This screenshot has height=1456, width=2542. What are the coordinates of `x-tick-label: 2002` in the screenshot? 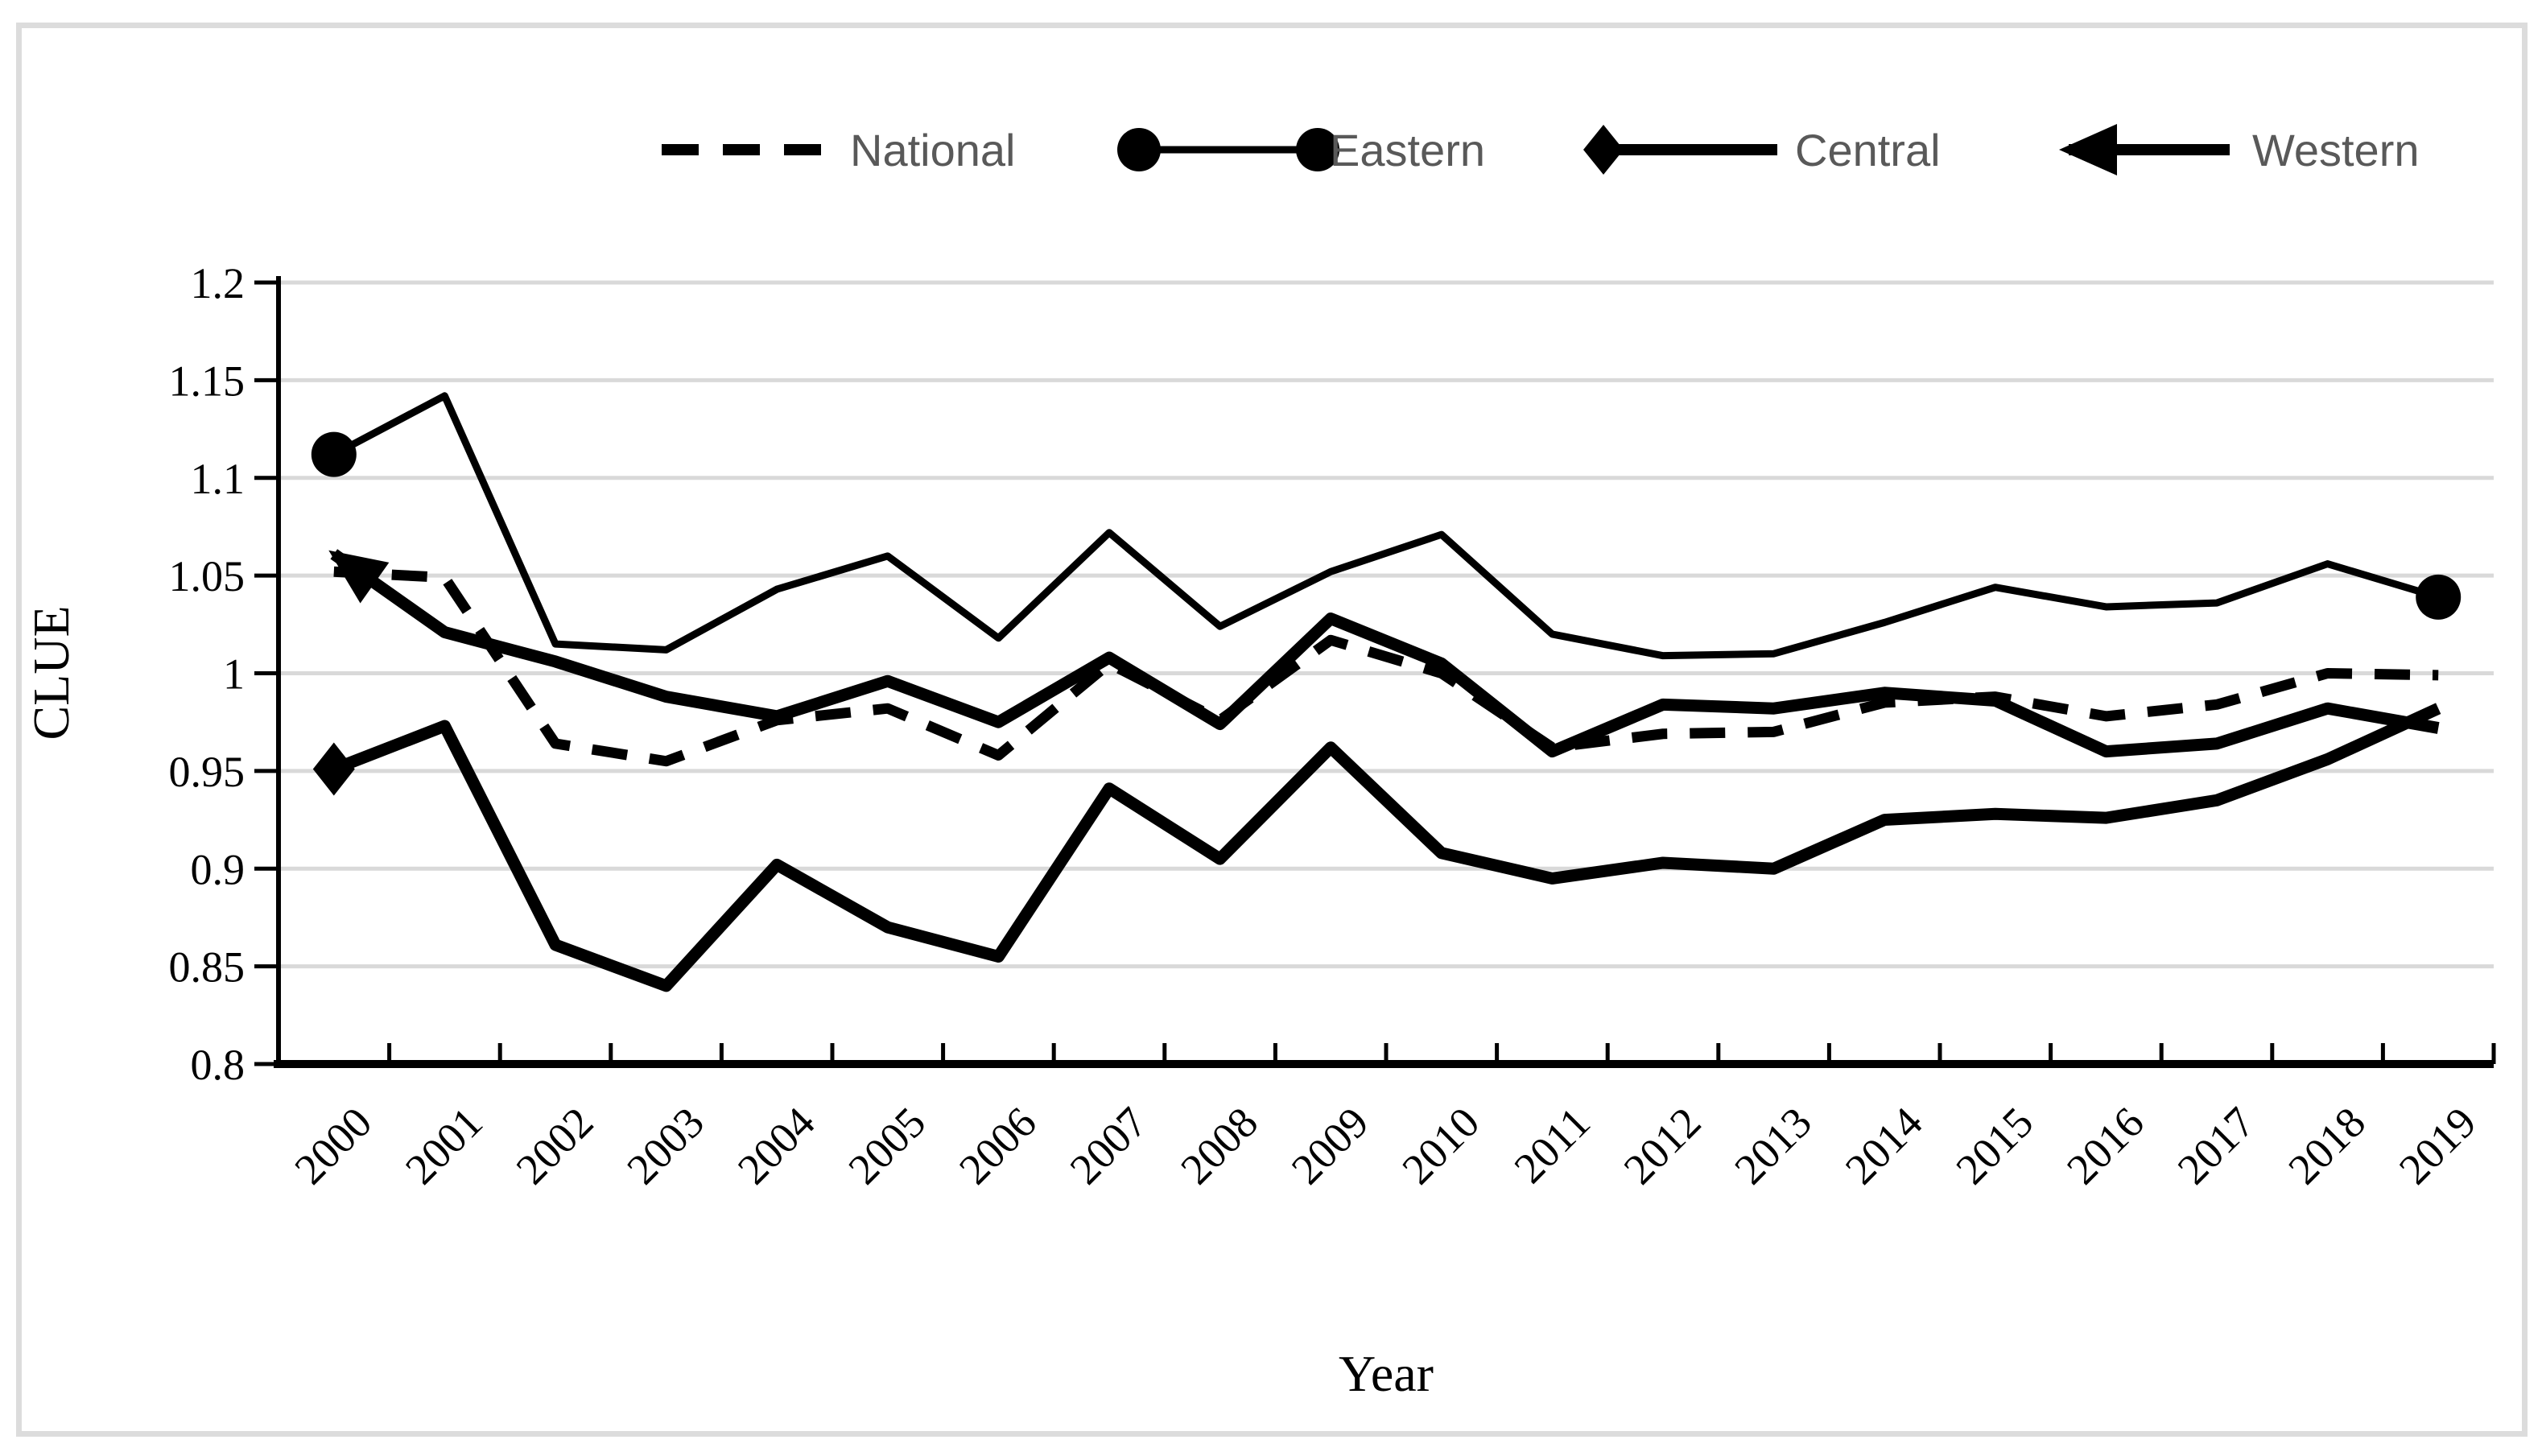 It's located at (555, 1146).